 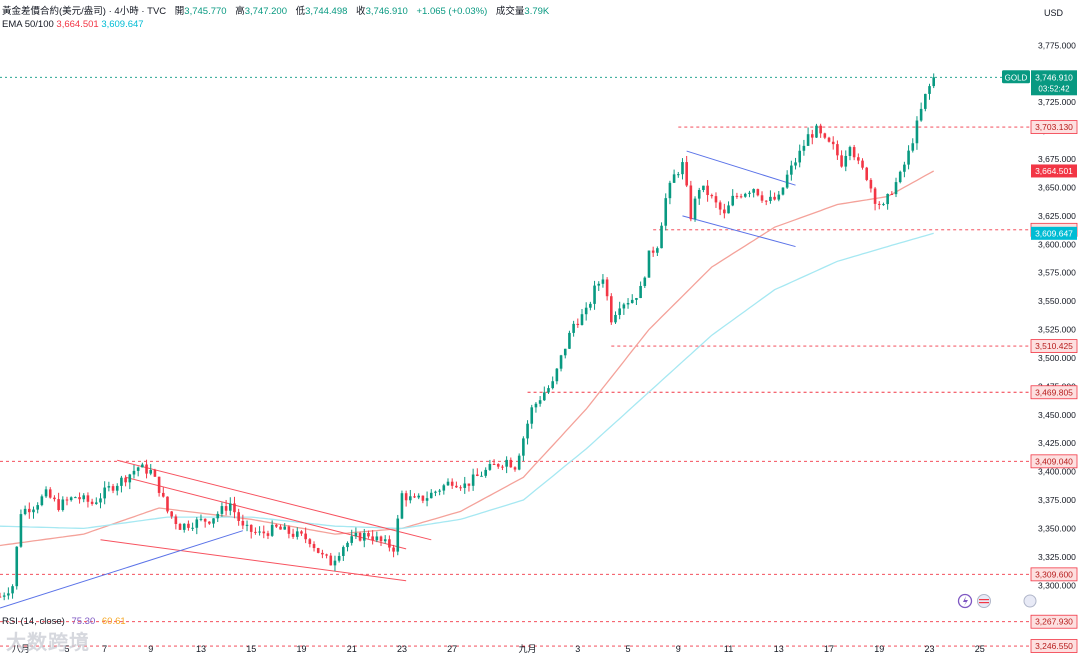 What do you see at coordinates (829, 649) in the screenshot?
I see `x-tick-label: 17` at bounding box center [829, 649].